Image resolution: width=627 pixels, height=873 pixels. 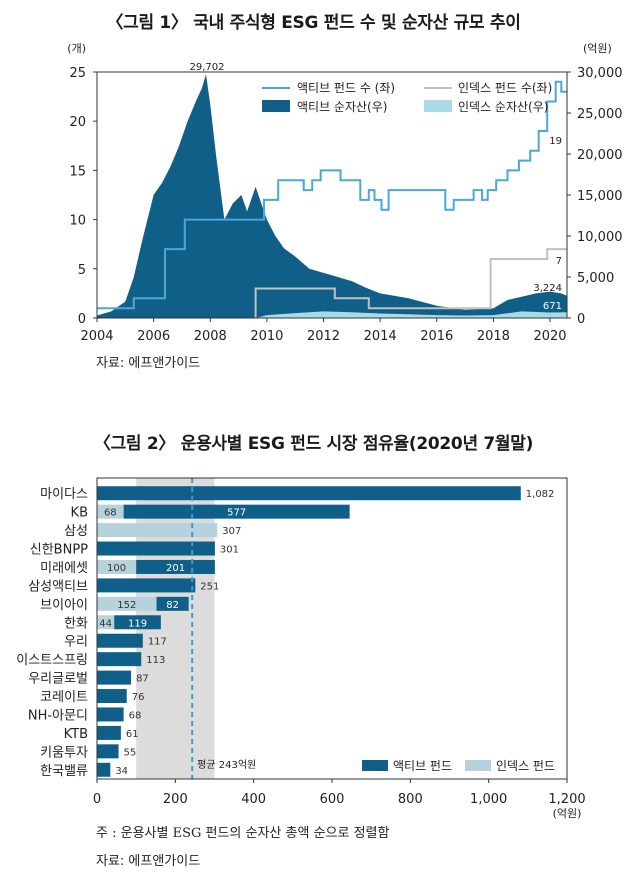 What do you see at coordinates (96, 336) in the screenshot?
I see `x-tick-label: 2004` at bounding box center [96, 336].